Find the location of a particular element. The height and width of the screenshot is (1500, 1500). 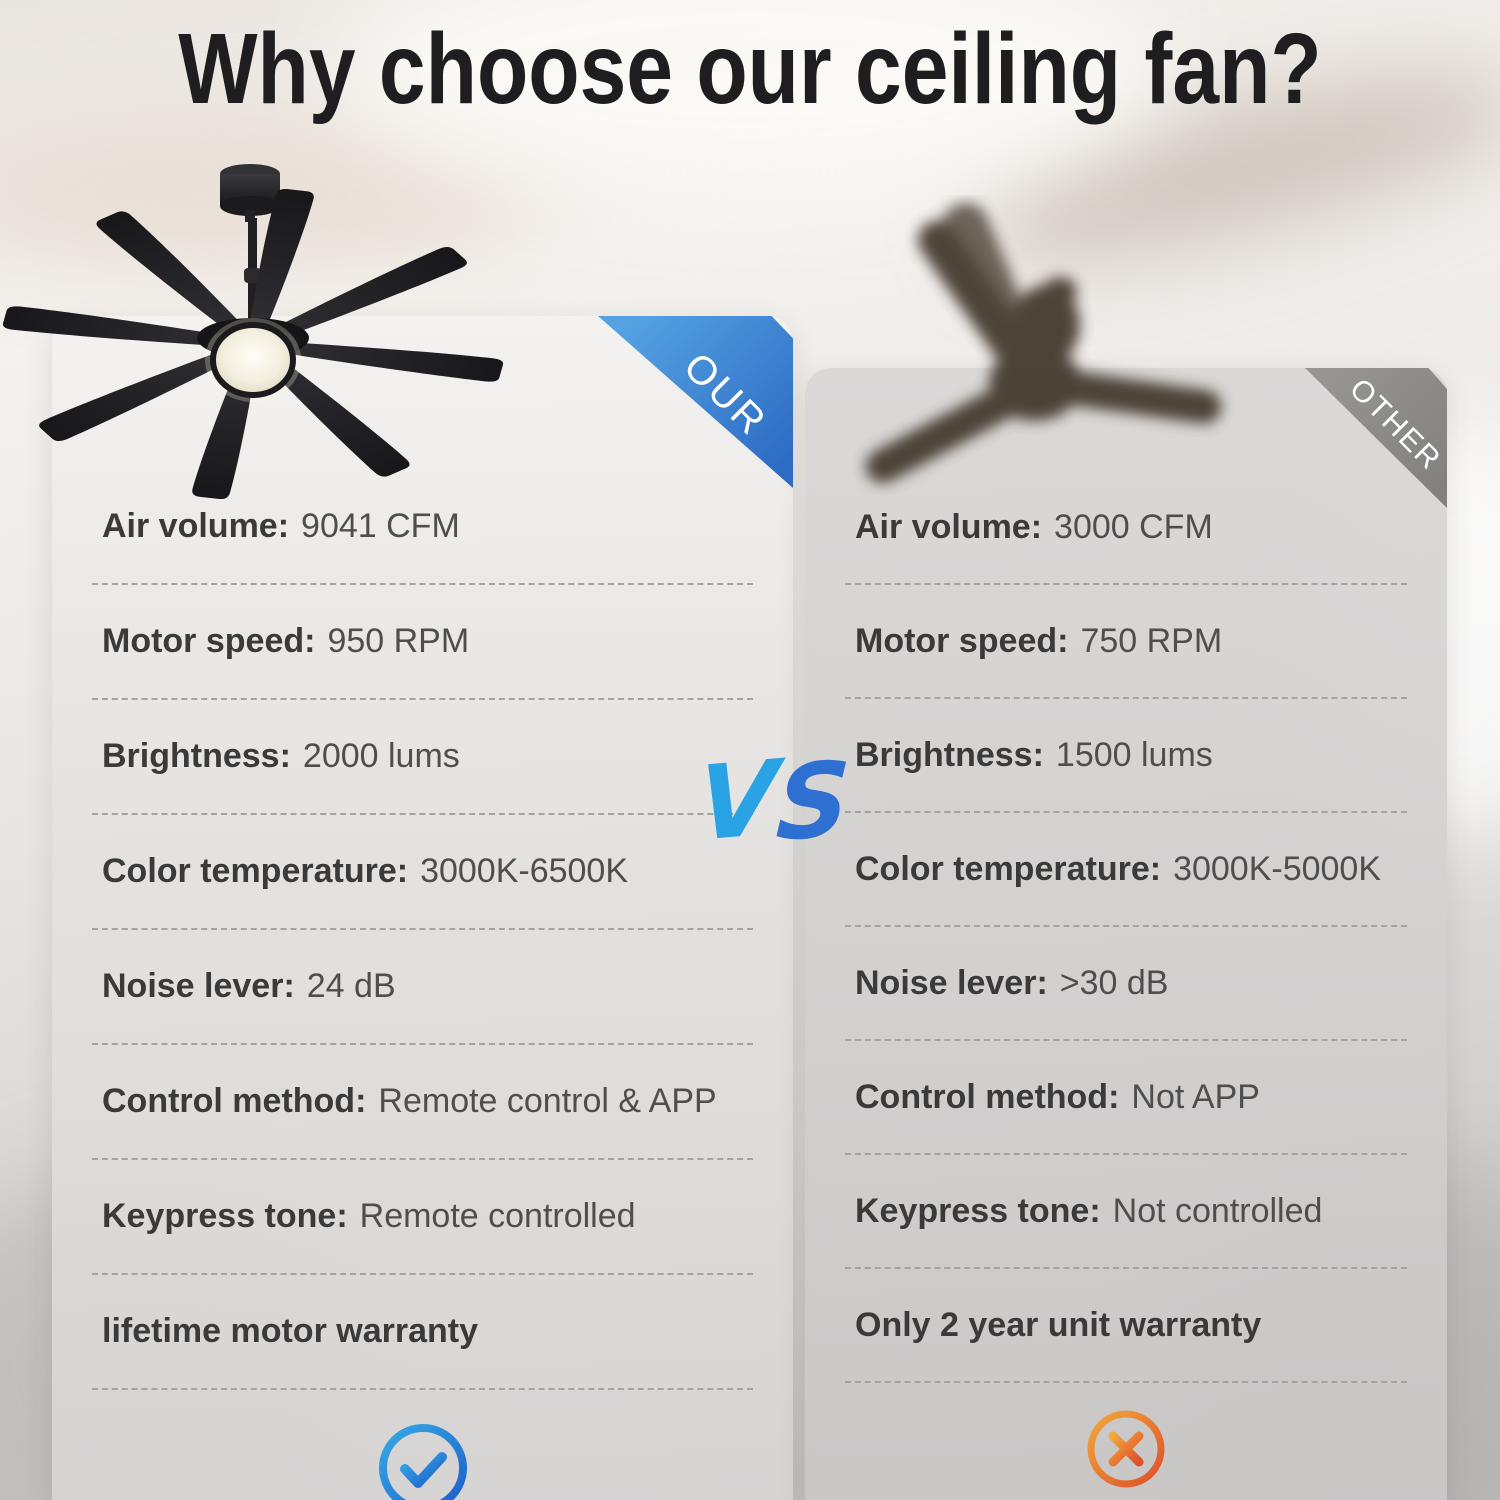

vs-label: VS is located at coordinates (774, 802).